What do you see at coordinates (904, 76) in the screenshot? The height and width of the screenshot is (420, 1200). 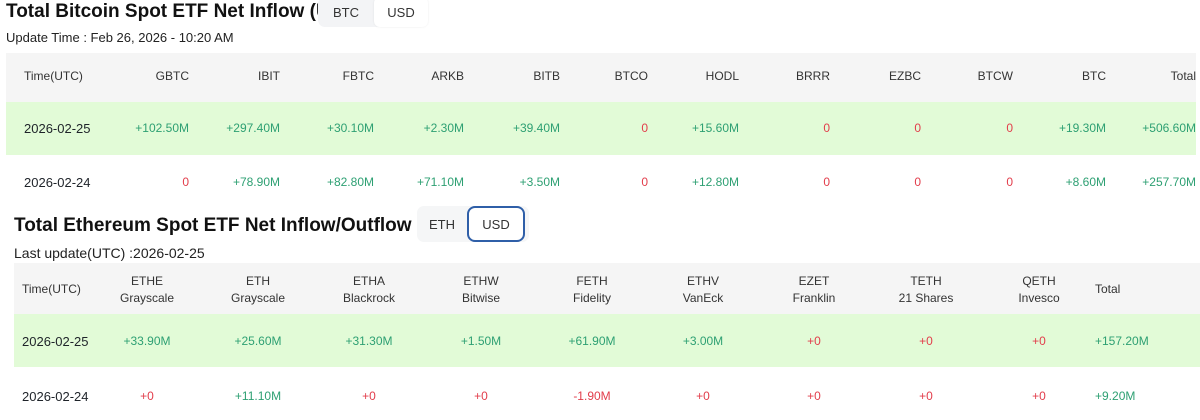 I see `column-header-ezbc: EZBC` at bounding box center [904, 76].